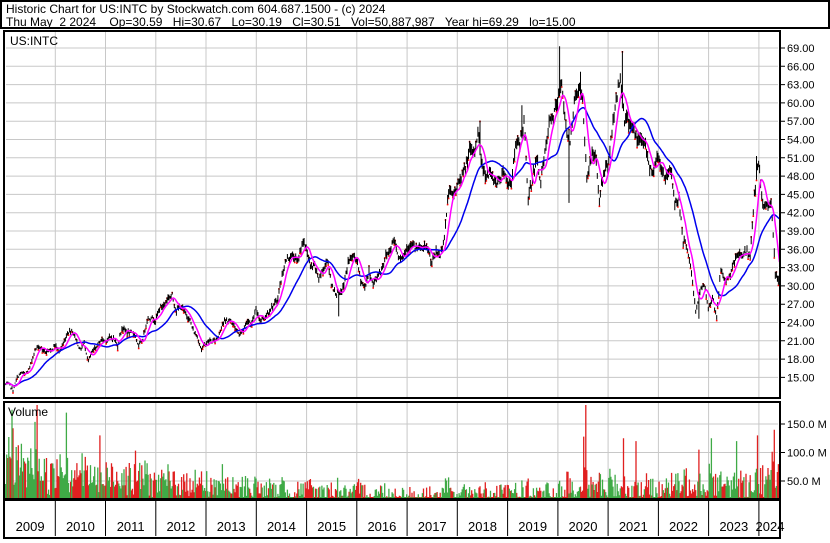 The image size is (830, 543). I want to click on quote-date: Thu May 2 2024, so click(51, 22).